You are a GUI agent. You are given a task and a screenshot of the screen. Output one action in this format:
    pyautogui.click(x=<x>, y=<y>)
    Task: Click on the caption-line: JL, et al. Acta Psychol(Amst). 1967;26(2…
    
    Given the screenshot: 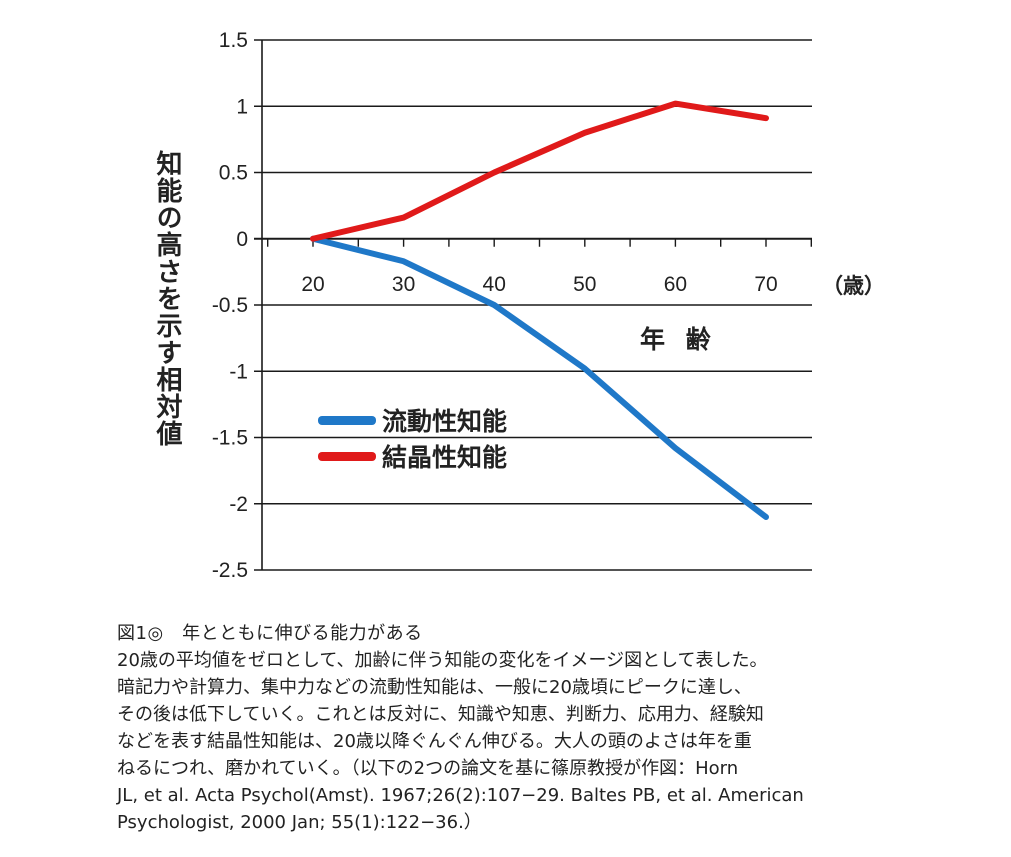 What is the action you would take?
    pyautogui.click(x=460, y=795)
    